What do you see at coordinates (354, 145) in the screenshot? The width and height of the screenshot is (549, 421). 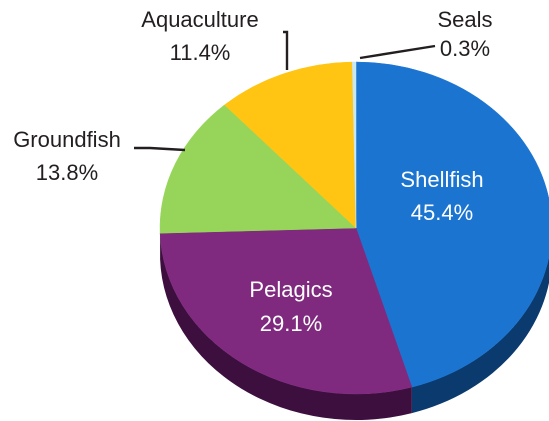 I see `slice-seals` at bounding box center [354, 145].